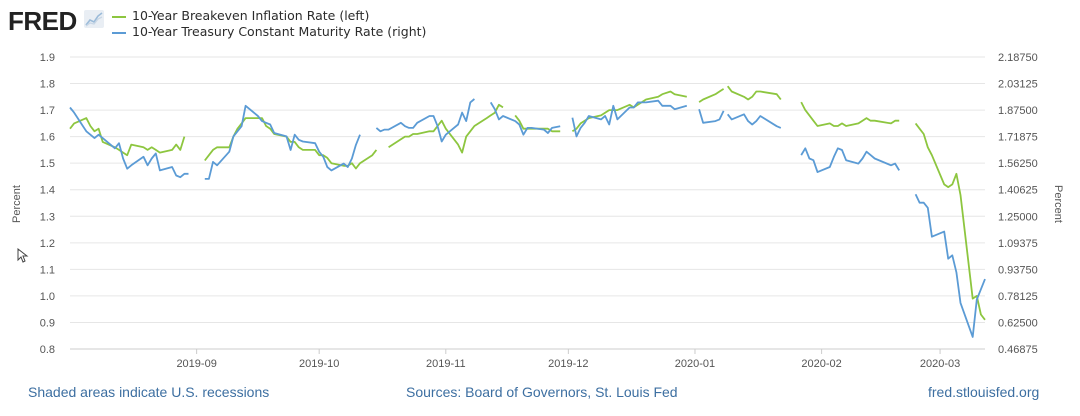  Describe the element at coordinates (17, 204) in the screenshot. I see `y-axis-left-label: Percent` at that location.